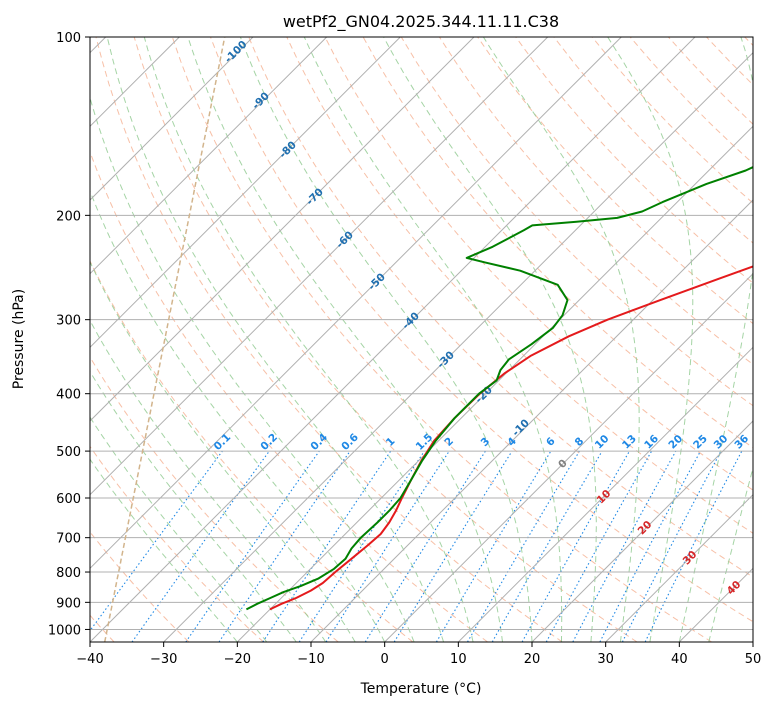  I want to click on lcl-curve, so click(164, 339).